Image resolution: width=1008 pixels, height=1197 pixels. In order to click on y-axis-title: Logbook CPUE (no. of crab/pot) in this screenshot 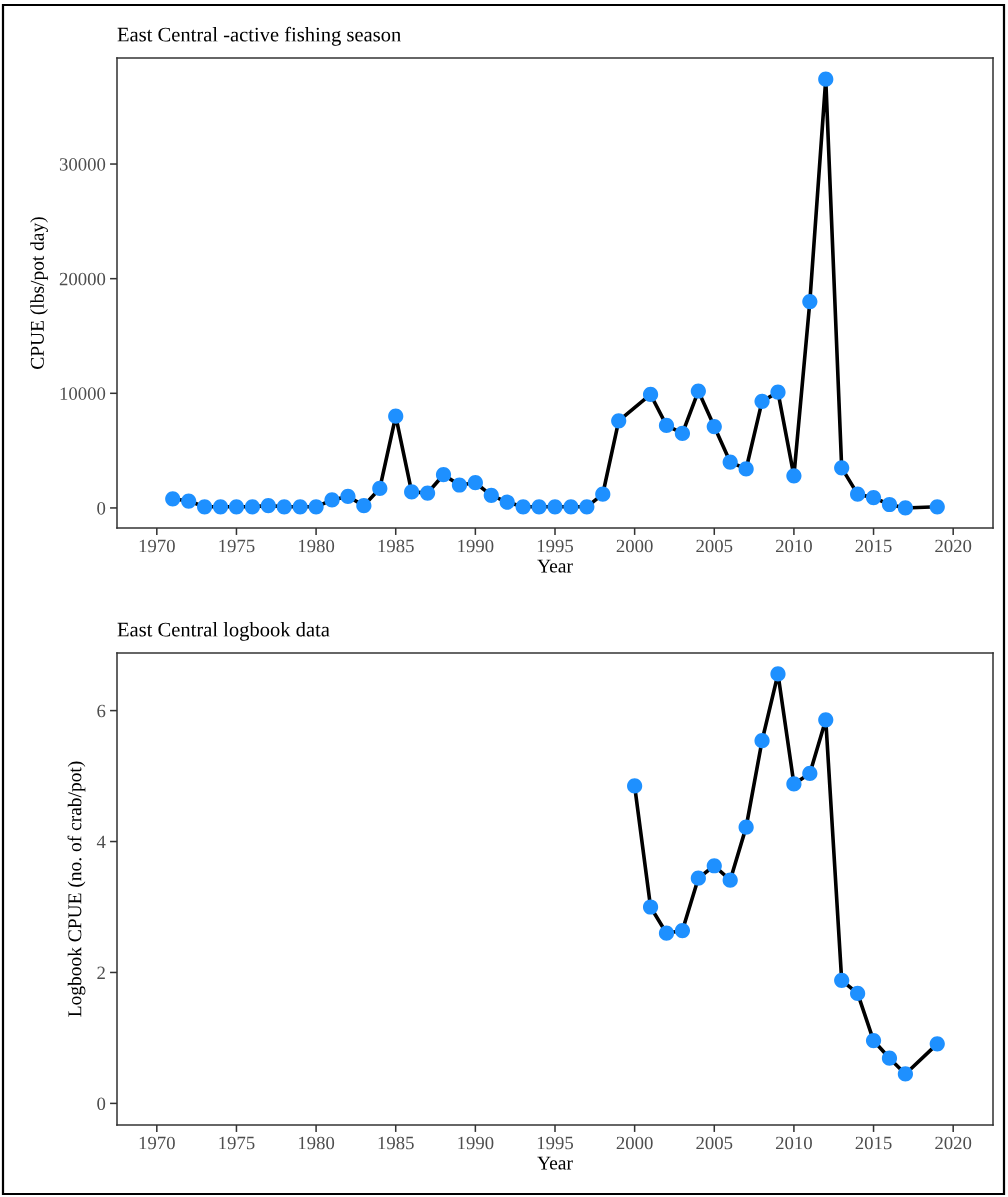, I will do `click(76, 889)`.